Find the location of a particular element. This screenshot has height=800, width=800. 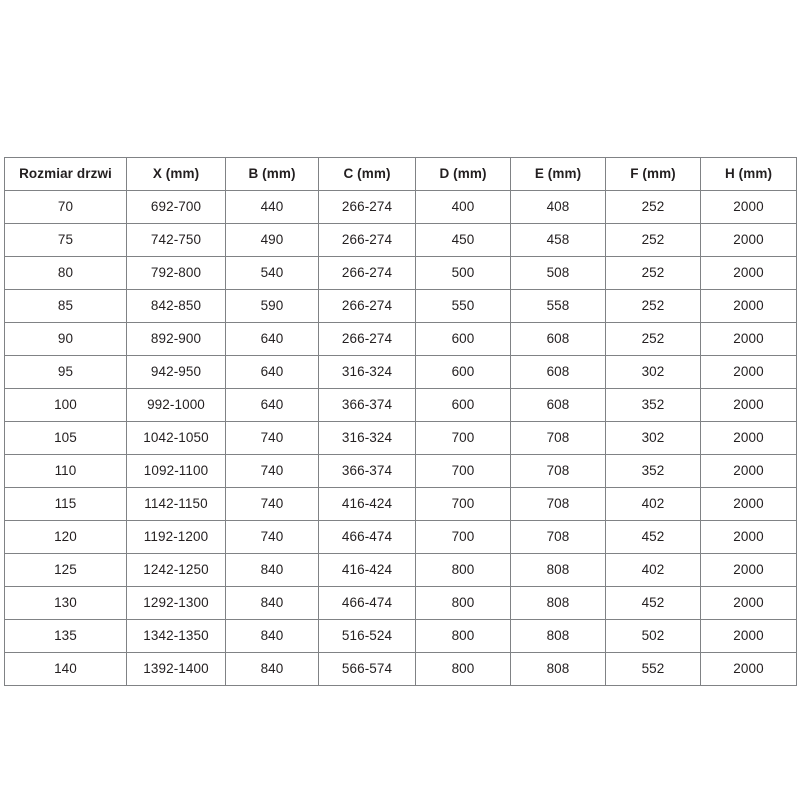

table-row: 75 742-750 490 266-274 450 458 252 2000 is located at coordinates (400, 240).